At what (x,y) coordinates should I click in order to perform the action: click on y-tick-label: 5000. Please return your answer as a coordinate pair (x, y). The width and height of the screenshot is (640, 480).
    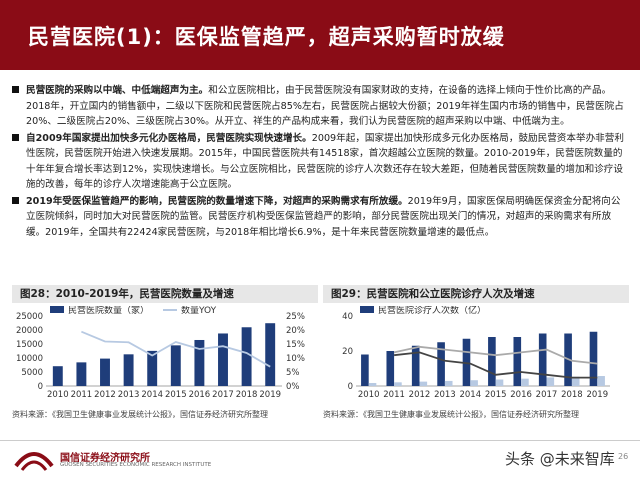
    Looking at the image, I should click on (32, 373).